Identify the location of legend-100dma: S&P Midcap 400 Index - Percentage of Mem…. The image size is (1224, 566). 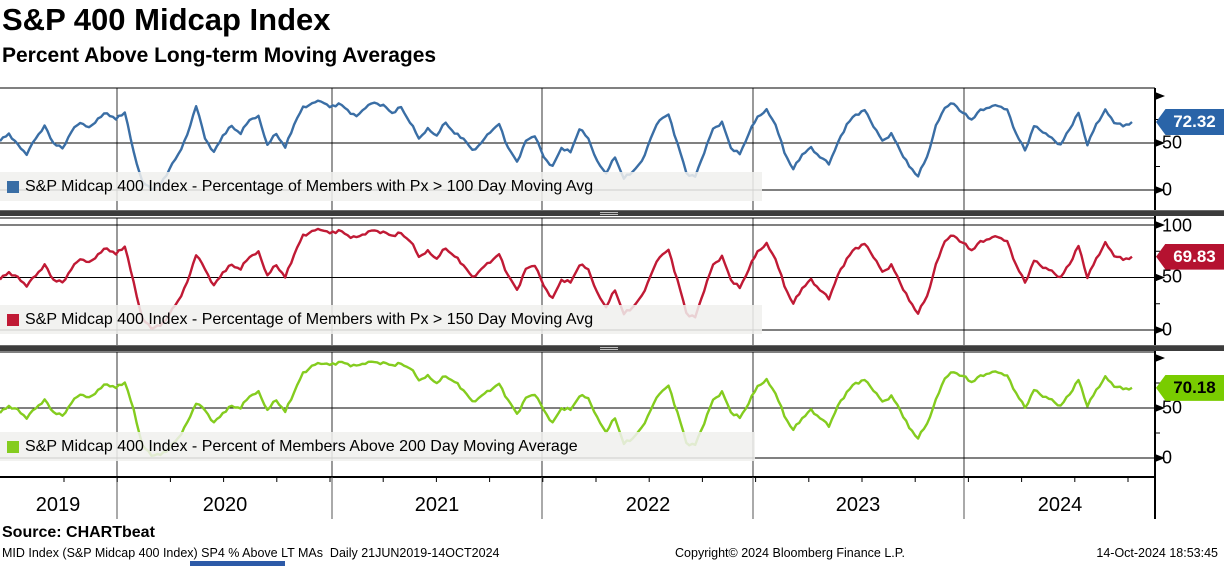
(381, 186).